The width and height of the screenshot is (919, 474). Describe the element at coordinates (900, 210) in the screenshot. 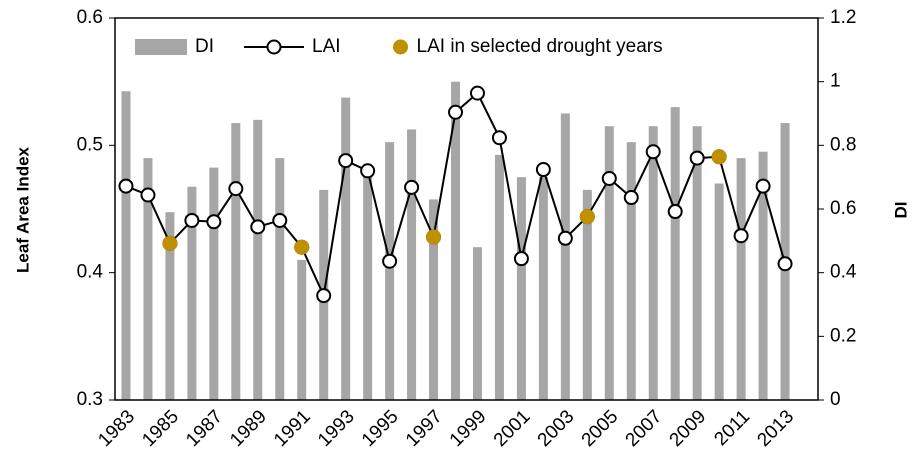

I see `y2-axis-title: DI` at that location.